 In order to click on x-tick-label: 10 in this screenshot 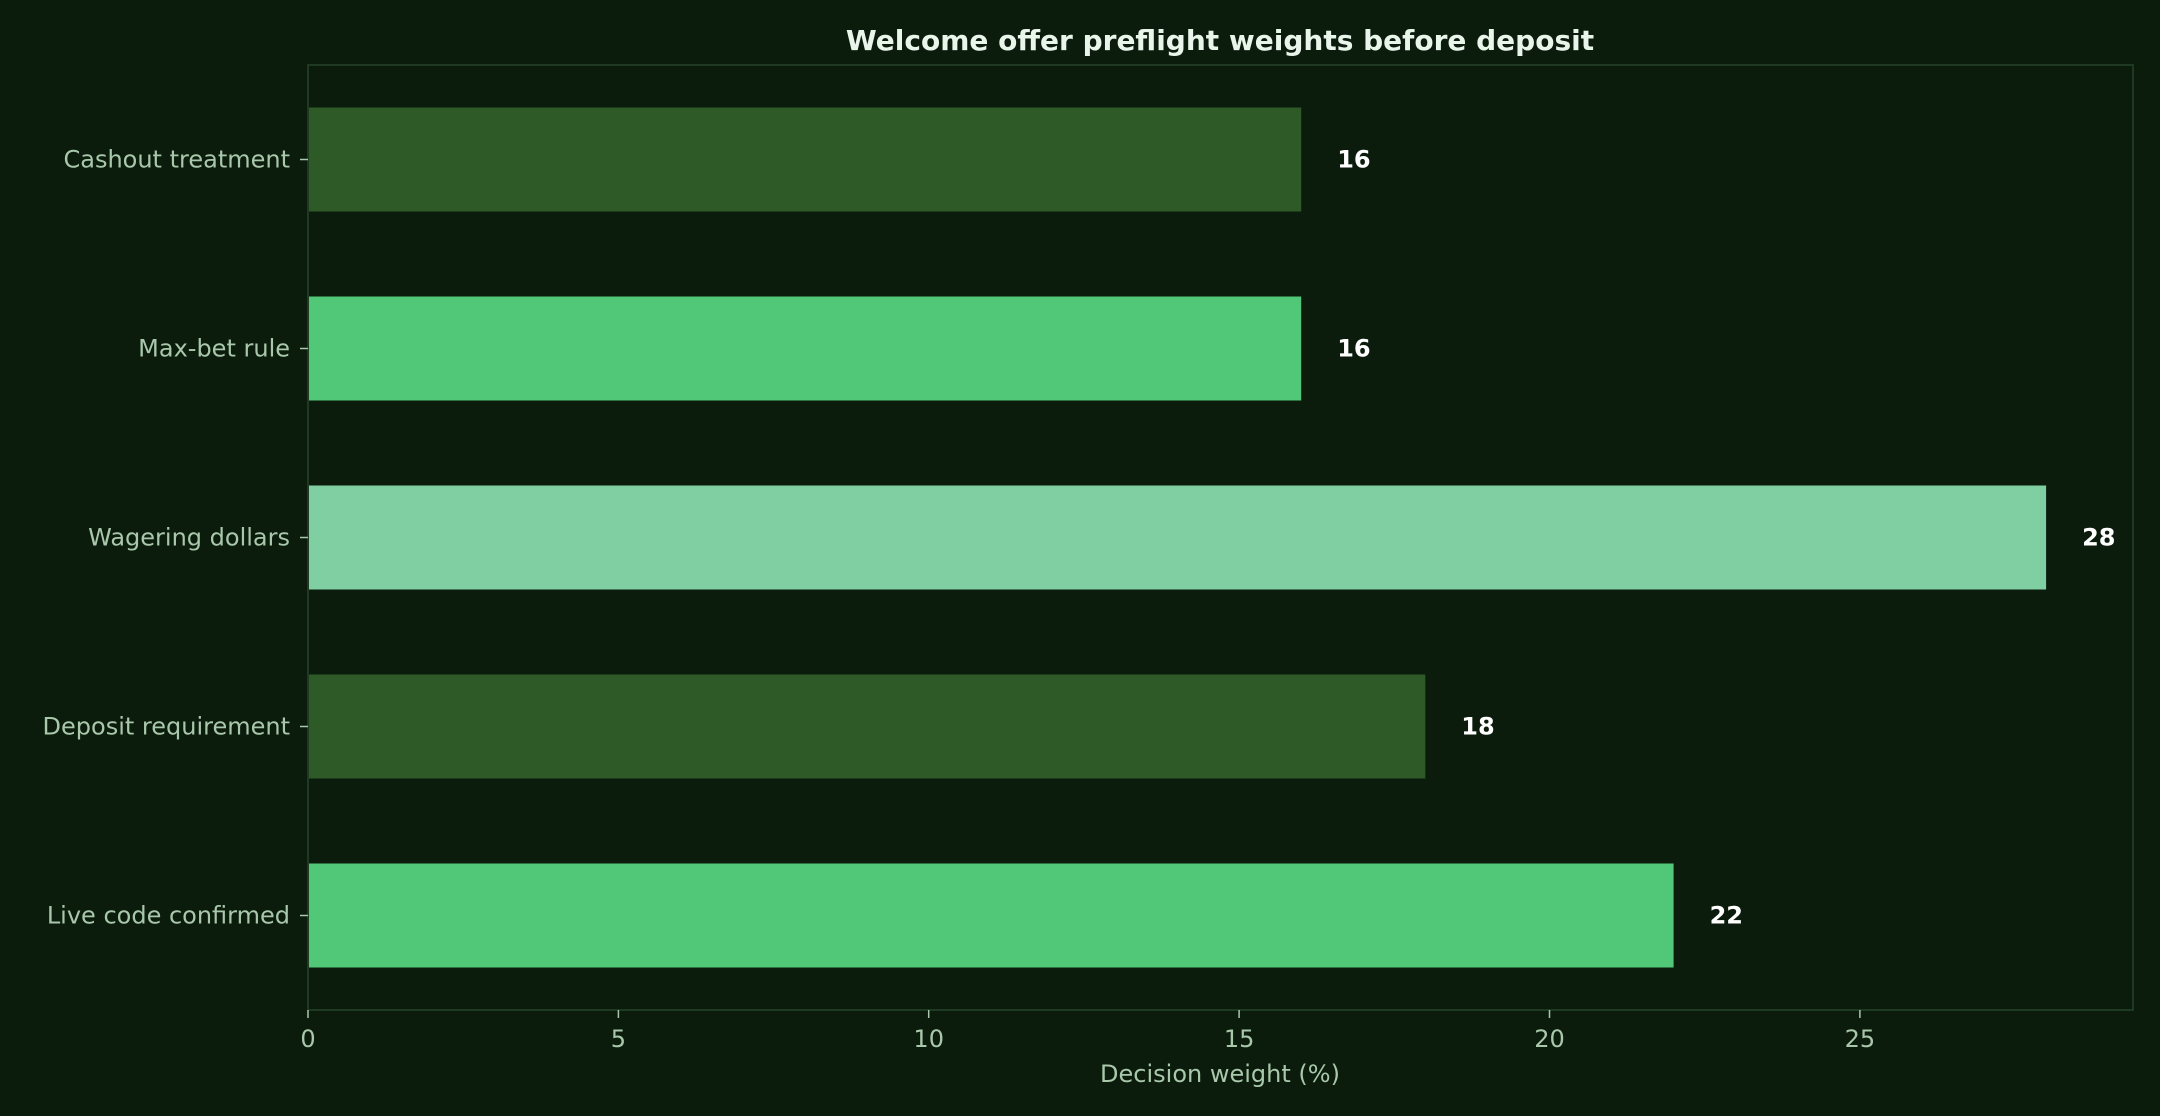, I will do `click(928, 1039)`.